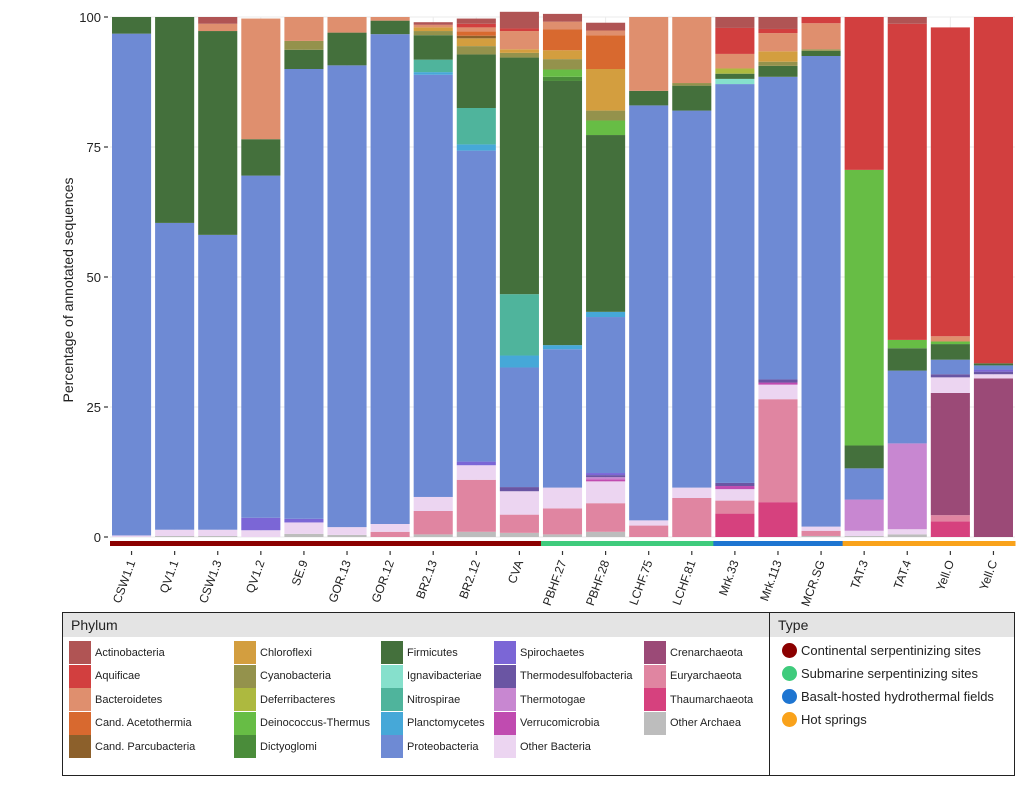 The image size is (1030, 788). I want to click on x-tick-label: CVA, so click(515, 571).